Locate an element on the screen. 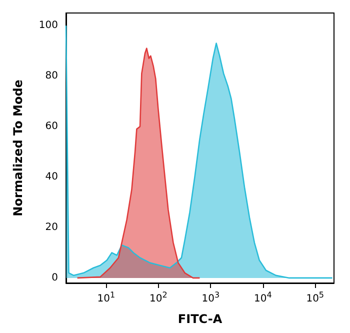 The width and height of the screenshot is (350, 333). y-tick-label: 0 is located at coordinates (55, 278).